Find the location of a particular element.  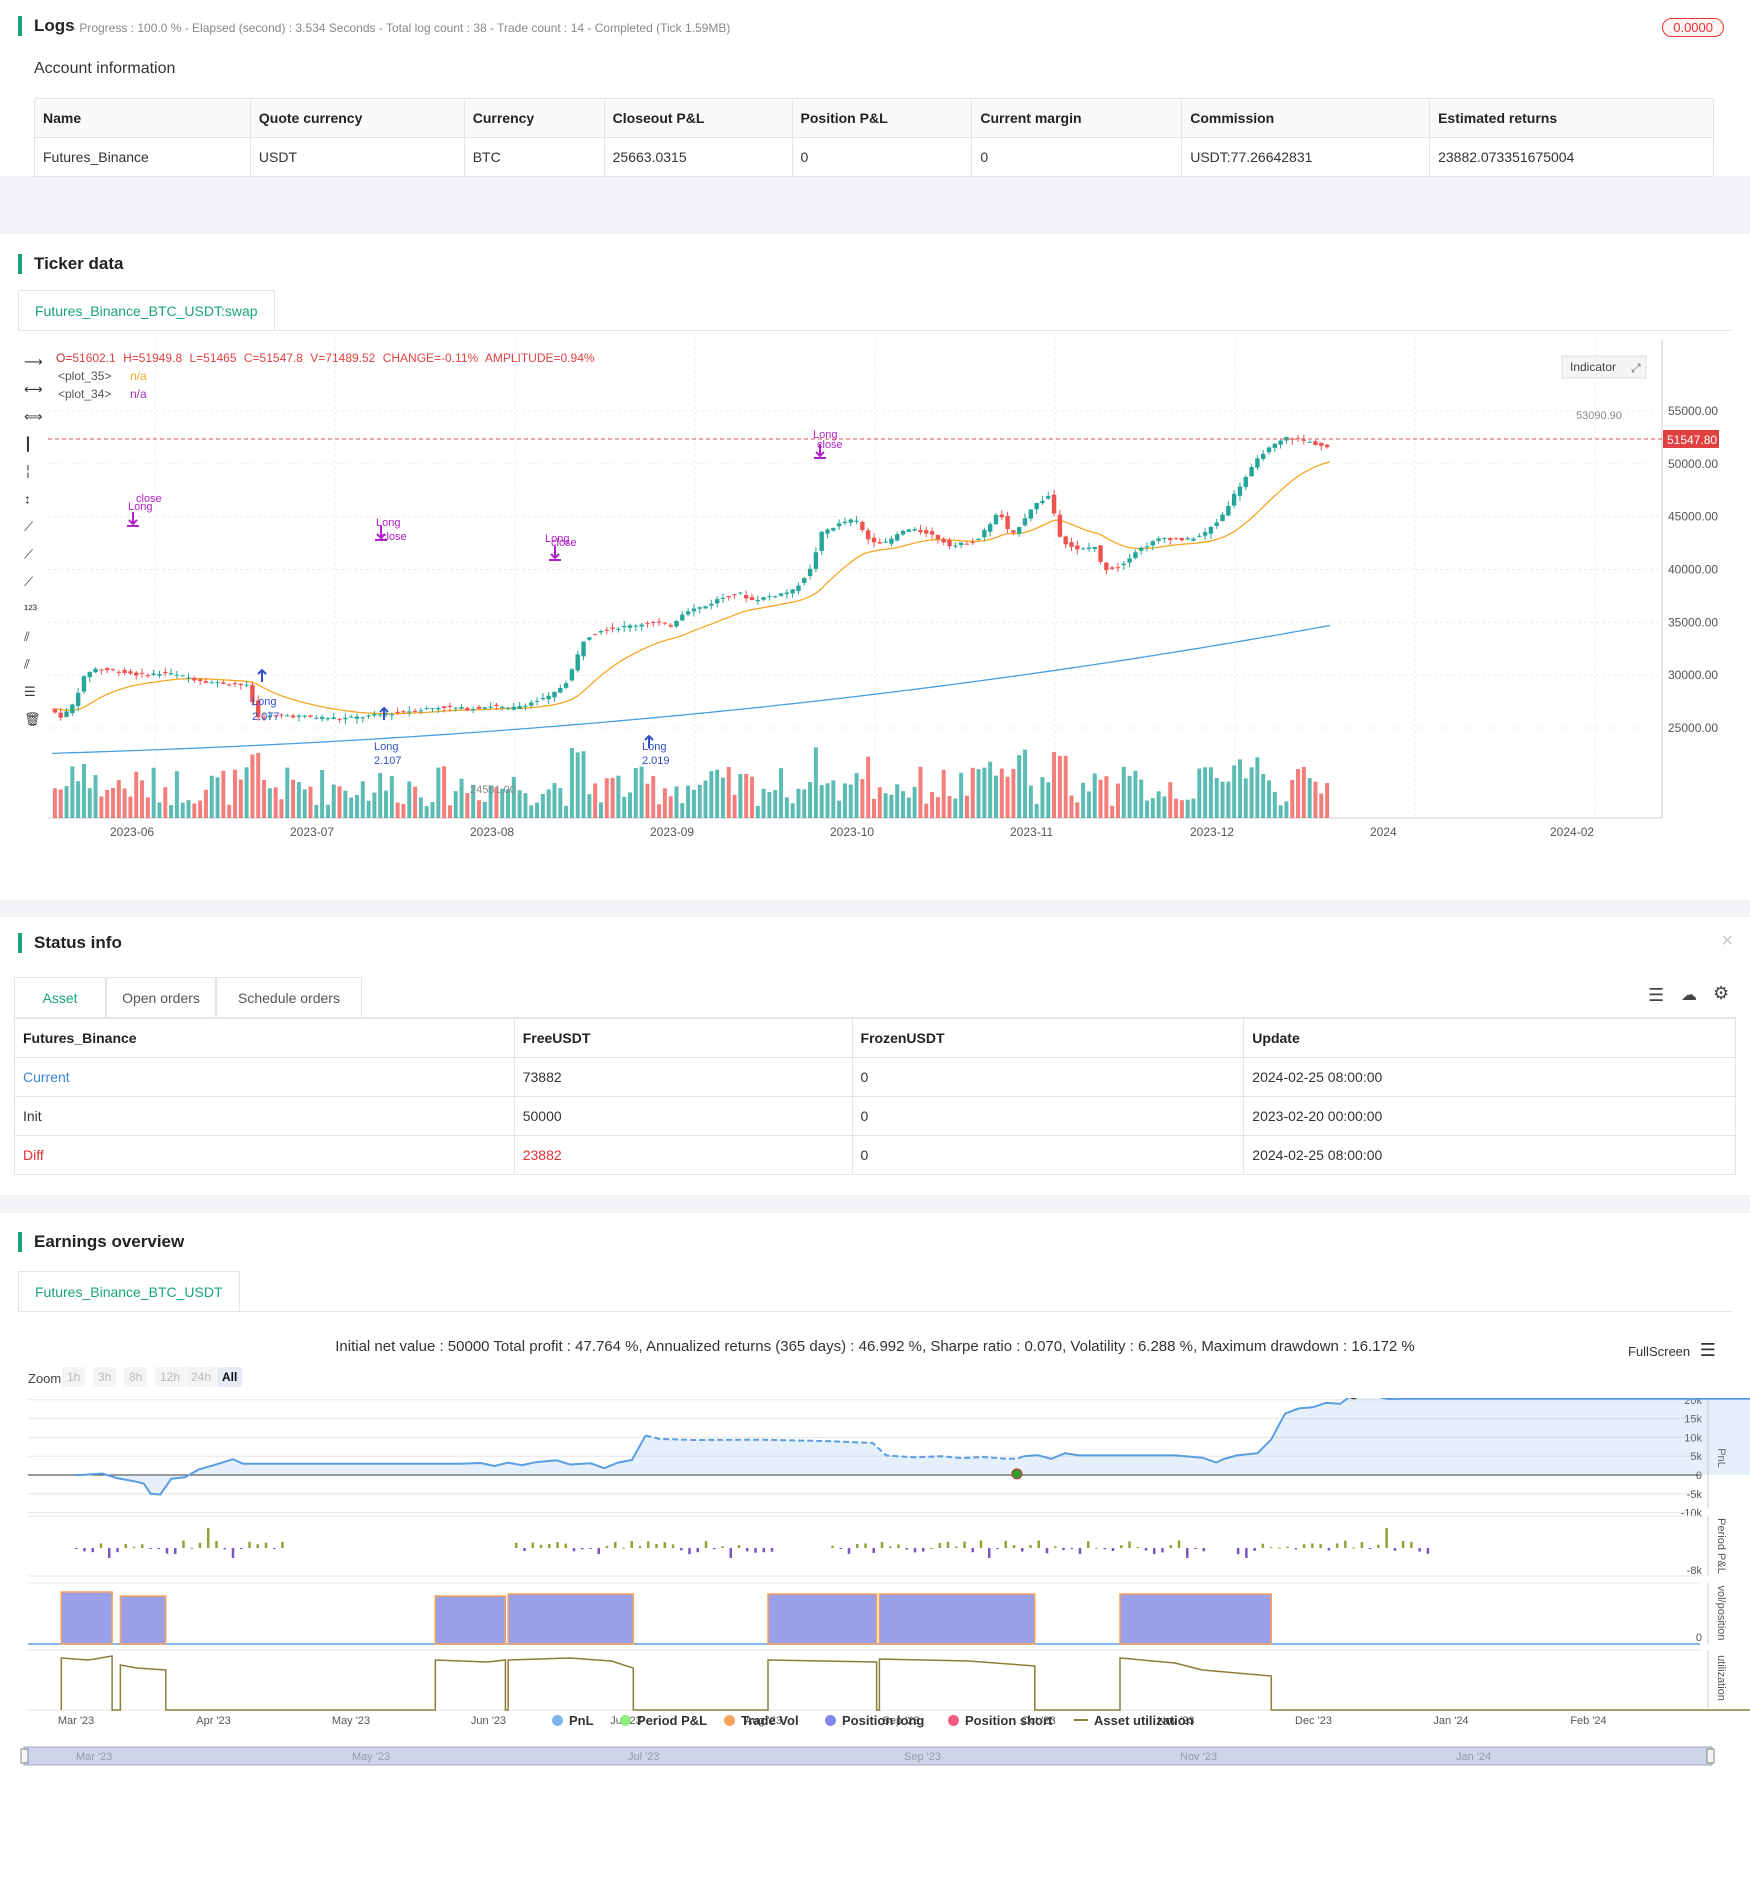

trade-marker-label: 2.019 is located at coordinates (656, 761).